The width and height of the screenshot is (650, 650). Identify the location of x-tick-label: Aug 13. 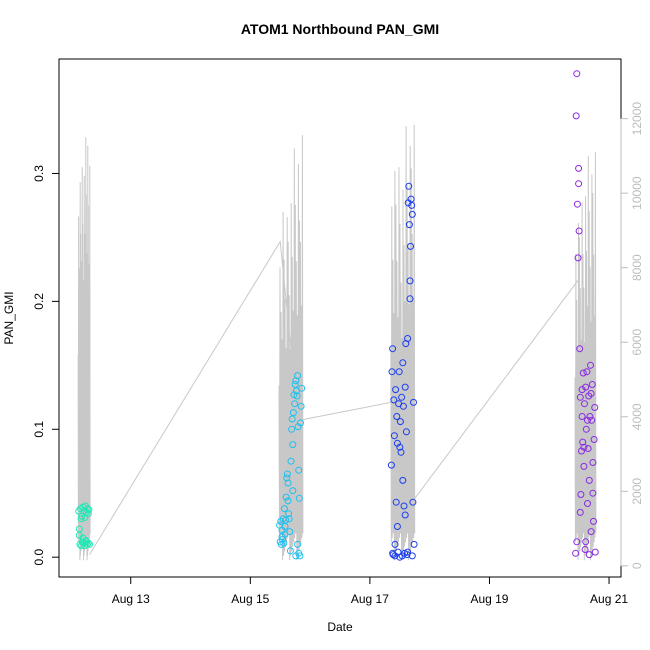
(131, 599).